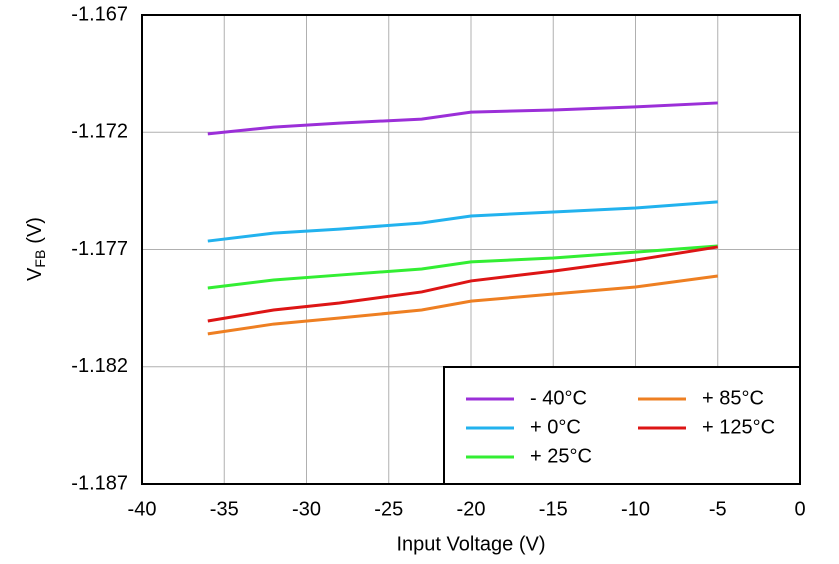 This screenshot has width=839, height=564. Describe the element at coordinates (306, 509) in the screenshot. I see `x-tick-label: -30` at that location.